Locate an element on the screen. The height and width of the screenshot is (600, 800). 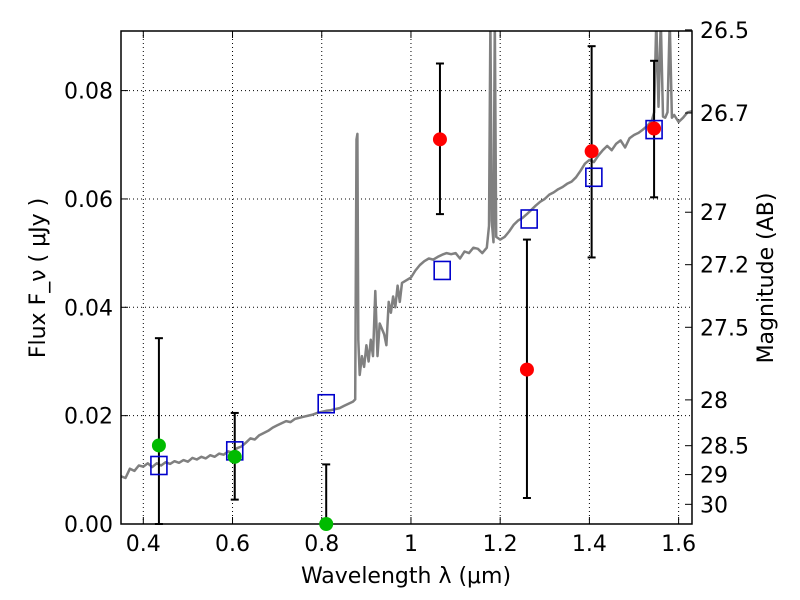
y2-tick-label: 29 is located at coordinates (714, 476).